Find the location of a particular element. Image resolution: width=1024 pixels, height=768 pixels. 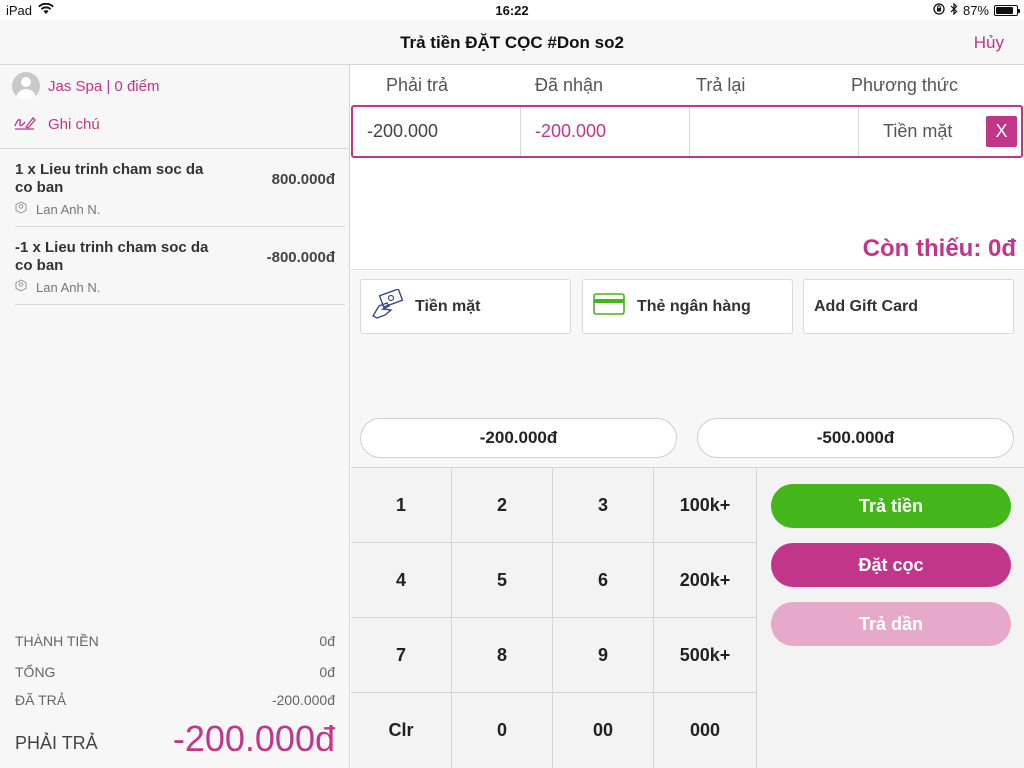

customer-label: Jas Spa | 0 điểm is located at coordinates (104, 86).